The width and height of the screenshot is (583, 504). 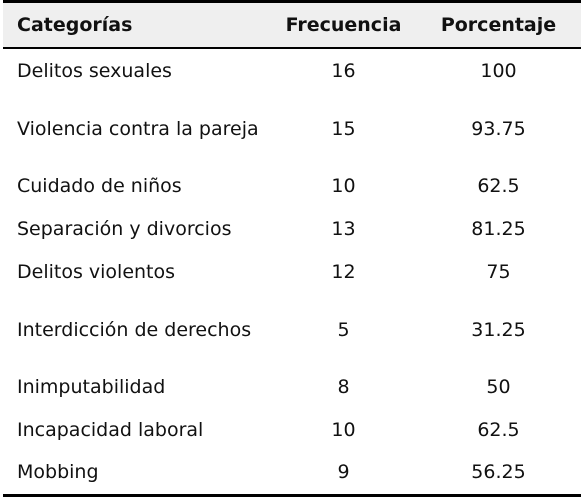 What do you see at coordinates (292, 229) in the screenshot?
I see `table-row: Separación y divorcios 13 81.25` at bounding box center [292, 229].